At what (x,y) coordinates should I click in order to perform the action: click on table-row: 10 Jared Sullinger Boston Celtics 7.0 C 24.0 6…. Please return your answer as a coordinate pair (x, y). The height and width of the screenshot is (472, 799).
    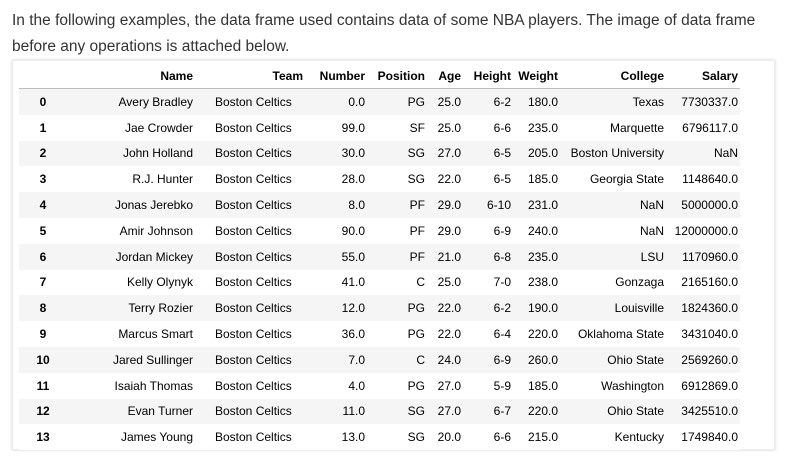
    Looking at the image, I should click on (379, 359).